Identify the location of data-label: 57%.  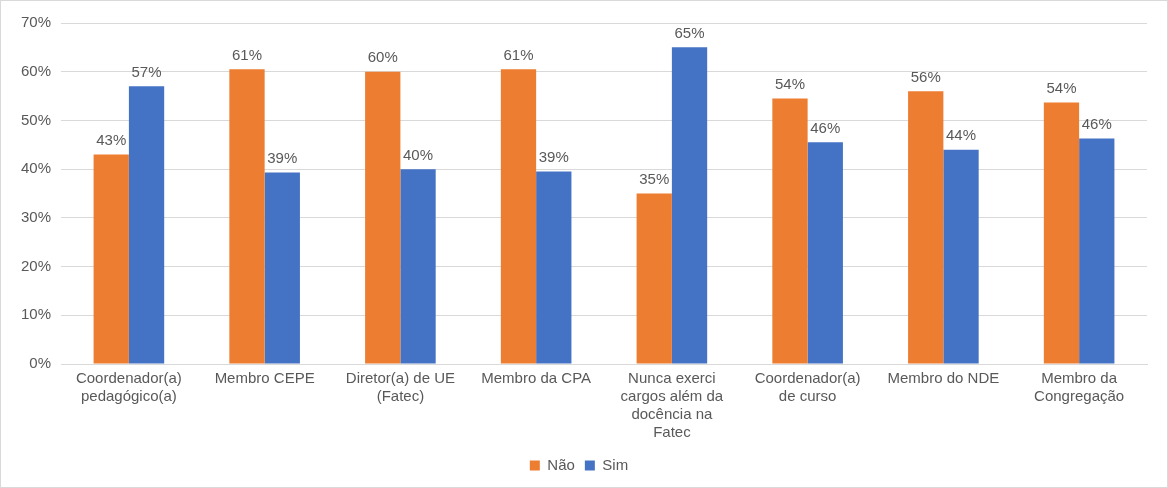
(146, 71).